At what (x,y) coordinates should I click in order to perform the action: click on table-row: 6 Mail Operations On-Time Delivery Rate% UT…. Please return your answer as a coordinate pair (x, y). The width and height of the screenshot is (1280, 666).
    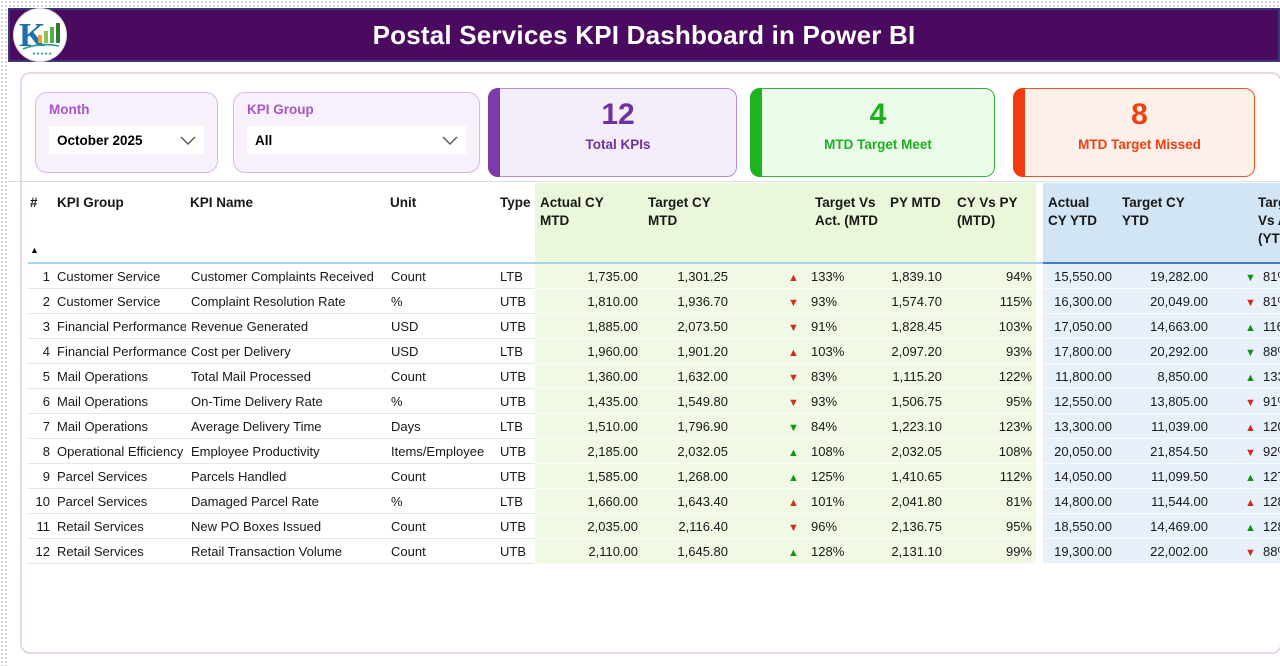
    Looking at the image, I should click on (654, 401).